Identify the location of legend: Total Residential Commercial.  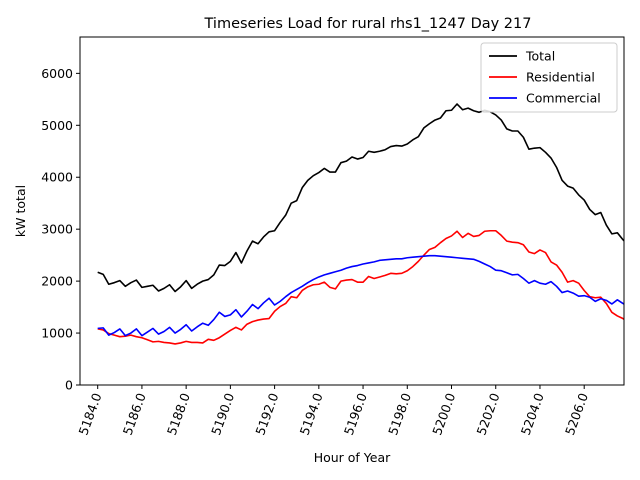
(549, 77).